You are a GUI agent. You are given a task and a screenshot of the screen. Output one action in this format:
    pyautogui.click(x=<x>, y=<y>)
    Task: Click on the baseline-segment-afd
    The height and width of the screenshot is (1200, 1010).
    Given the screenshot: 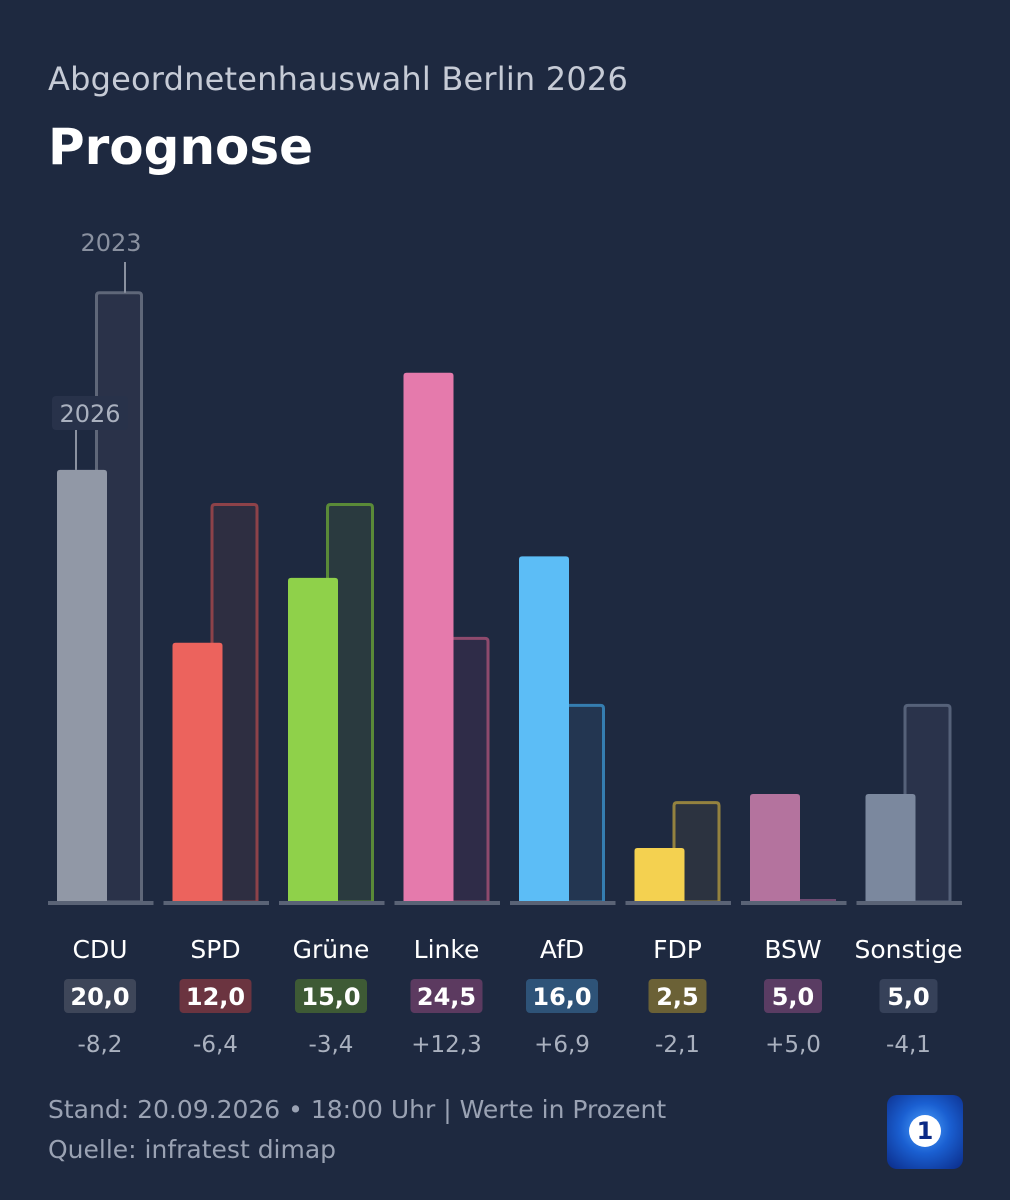 What is the action you would take?
    pyautogui.click(x=563, y=903)
    